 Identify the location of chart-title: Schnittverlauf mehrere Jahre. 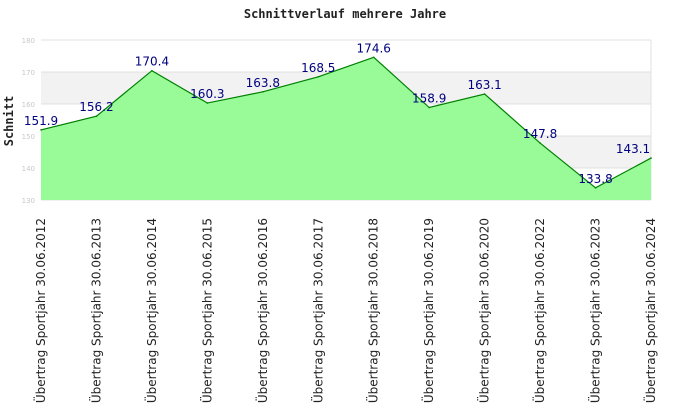
(345, 14).